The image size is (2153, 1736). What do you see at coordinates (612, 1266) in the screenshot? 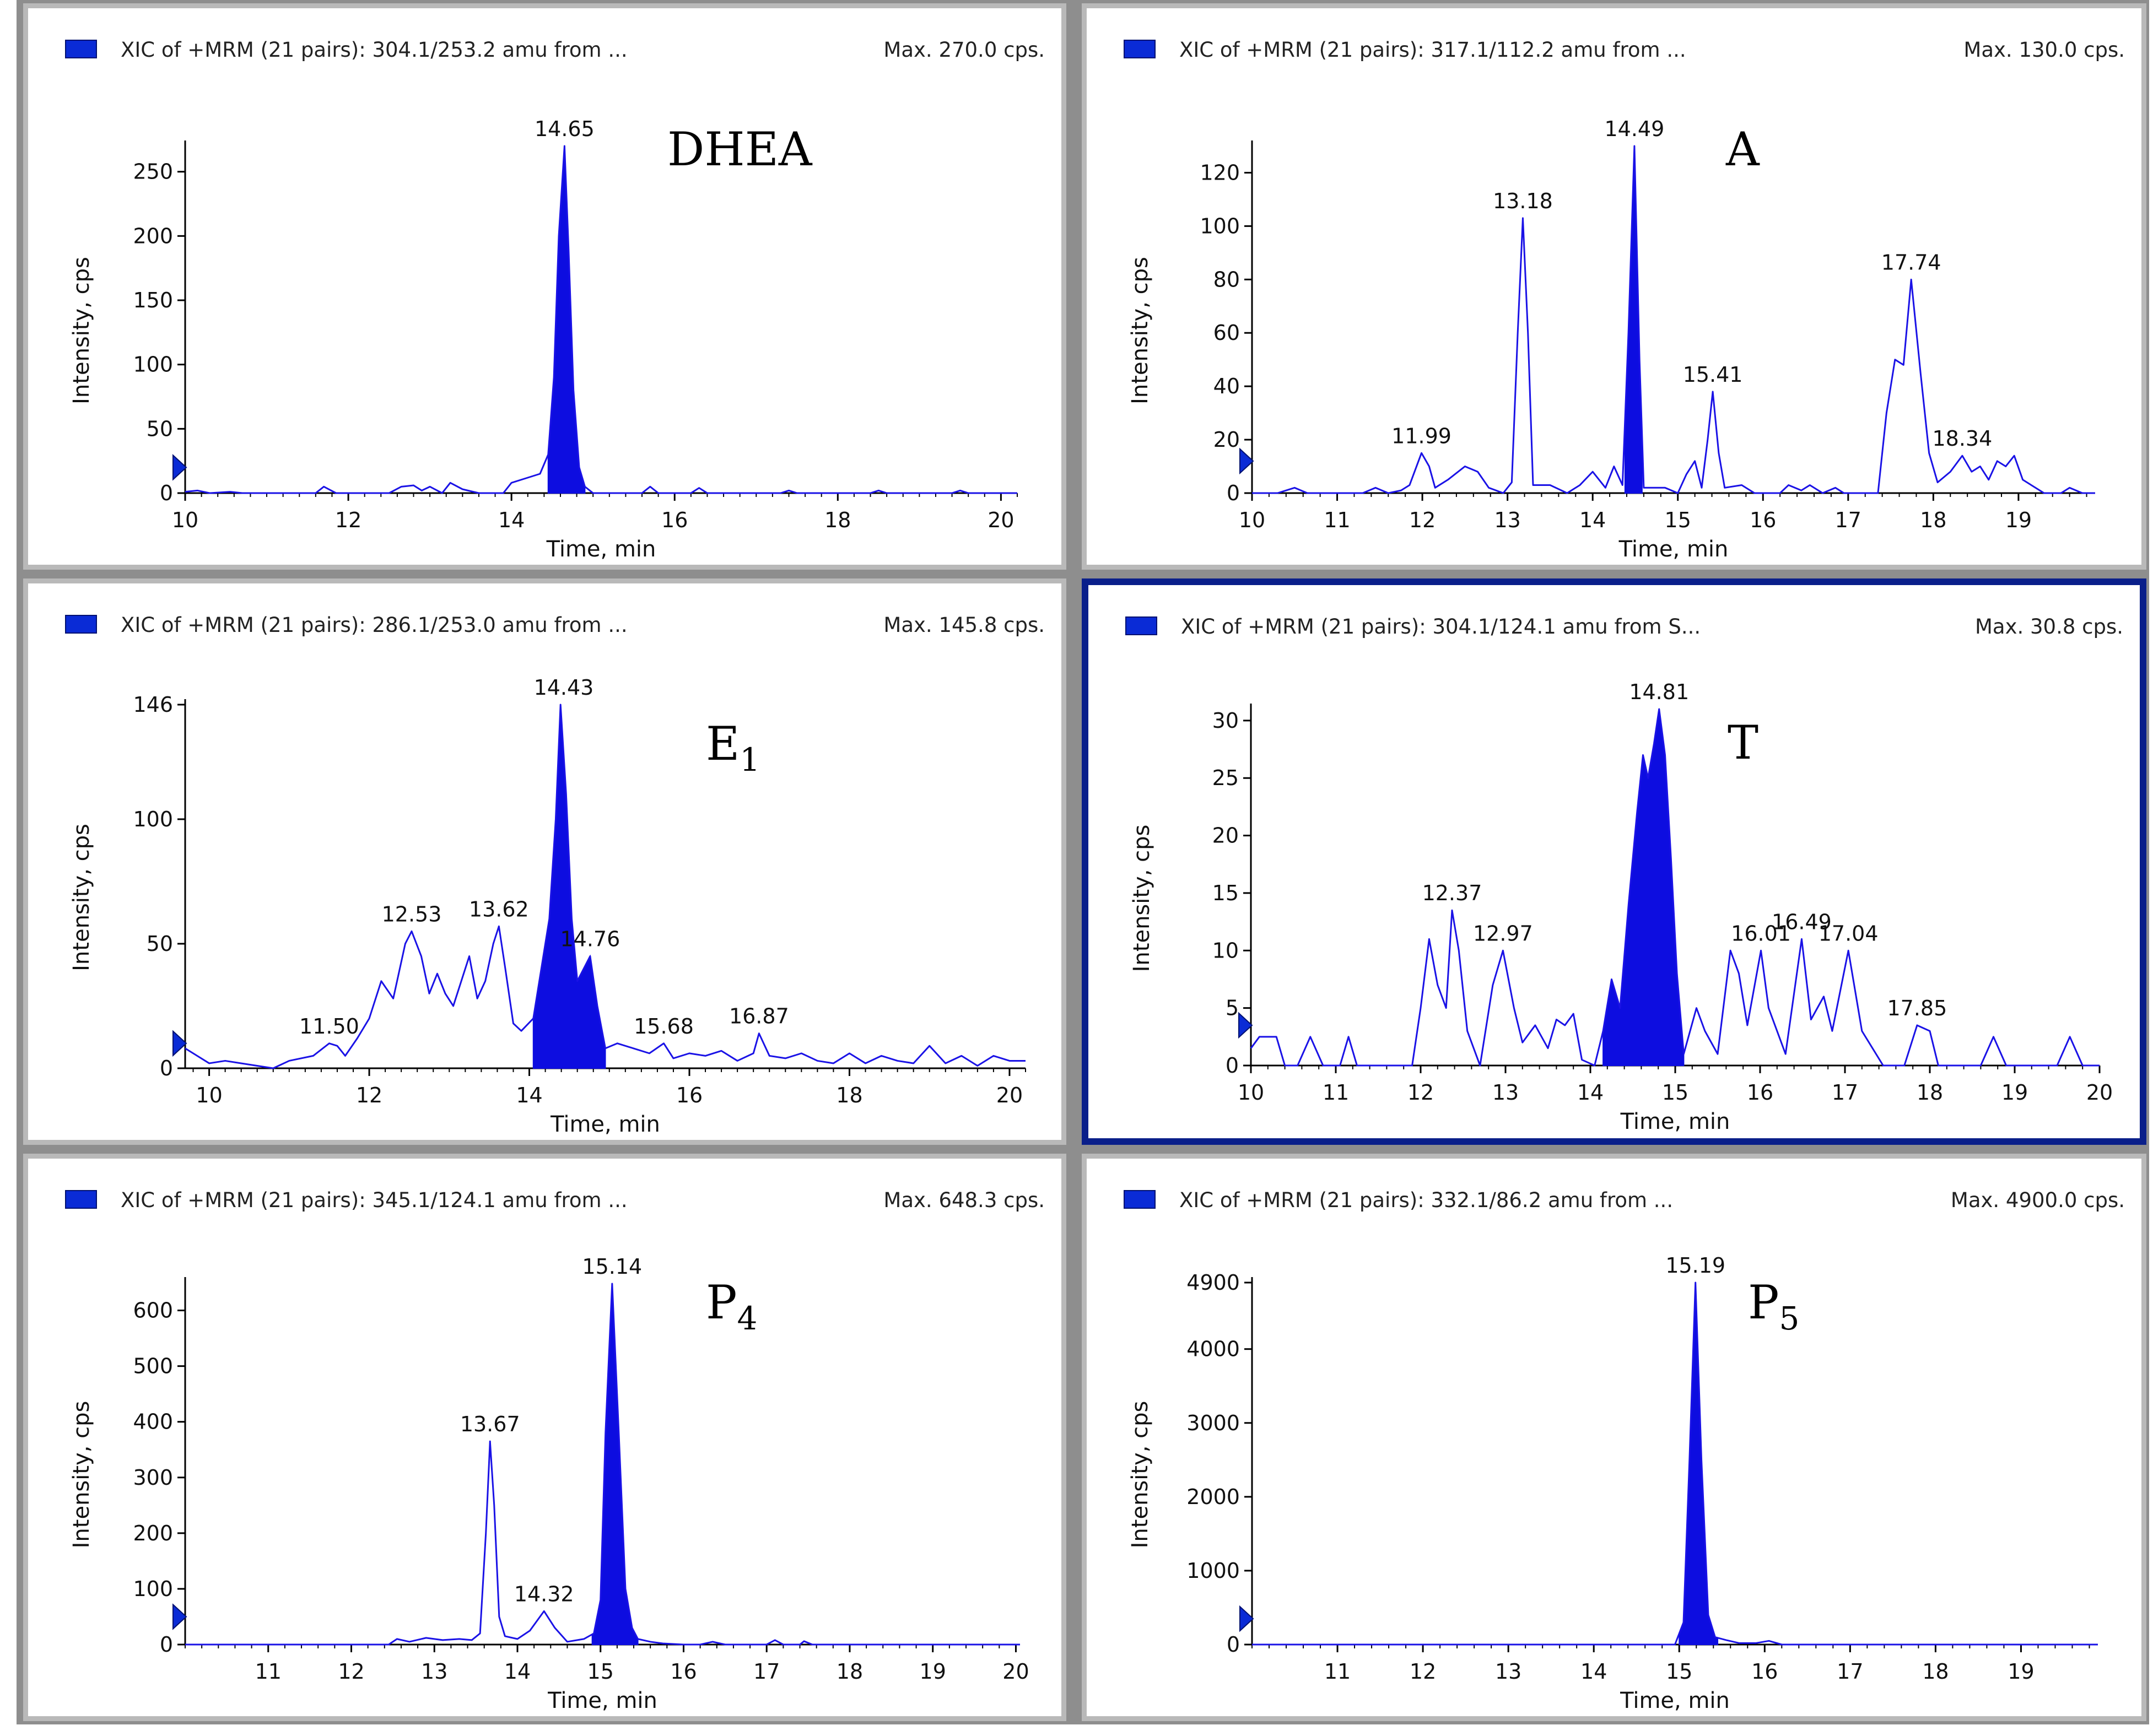
I see `peak-label: 15.14` at bounding box center [612, 1266].